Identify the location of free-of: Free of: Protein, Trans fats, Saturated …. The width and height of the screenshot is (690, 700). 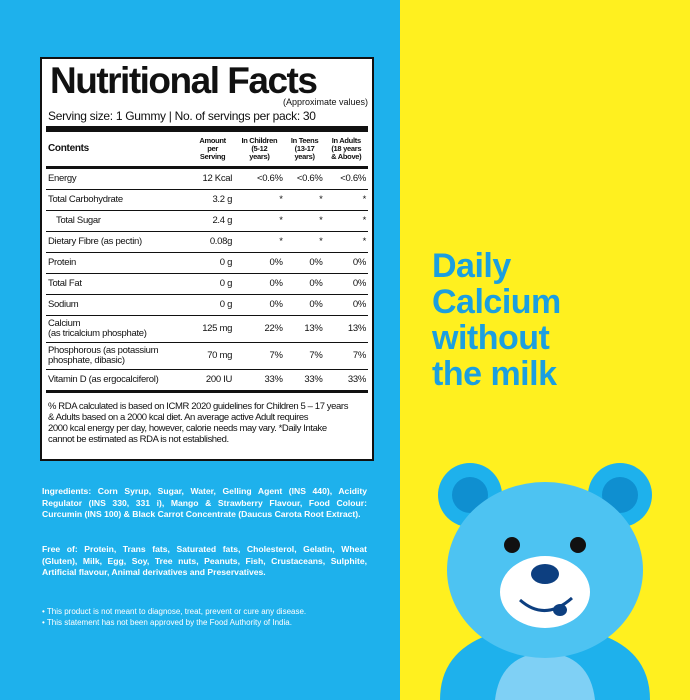
(204, 560).